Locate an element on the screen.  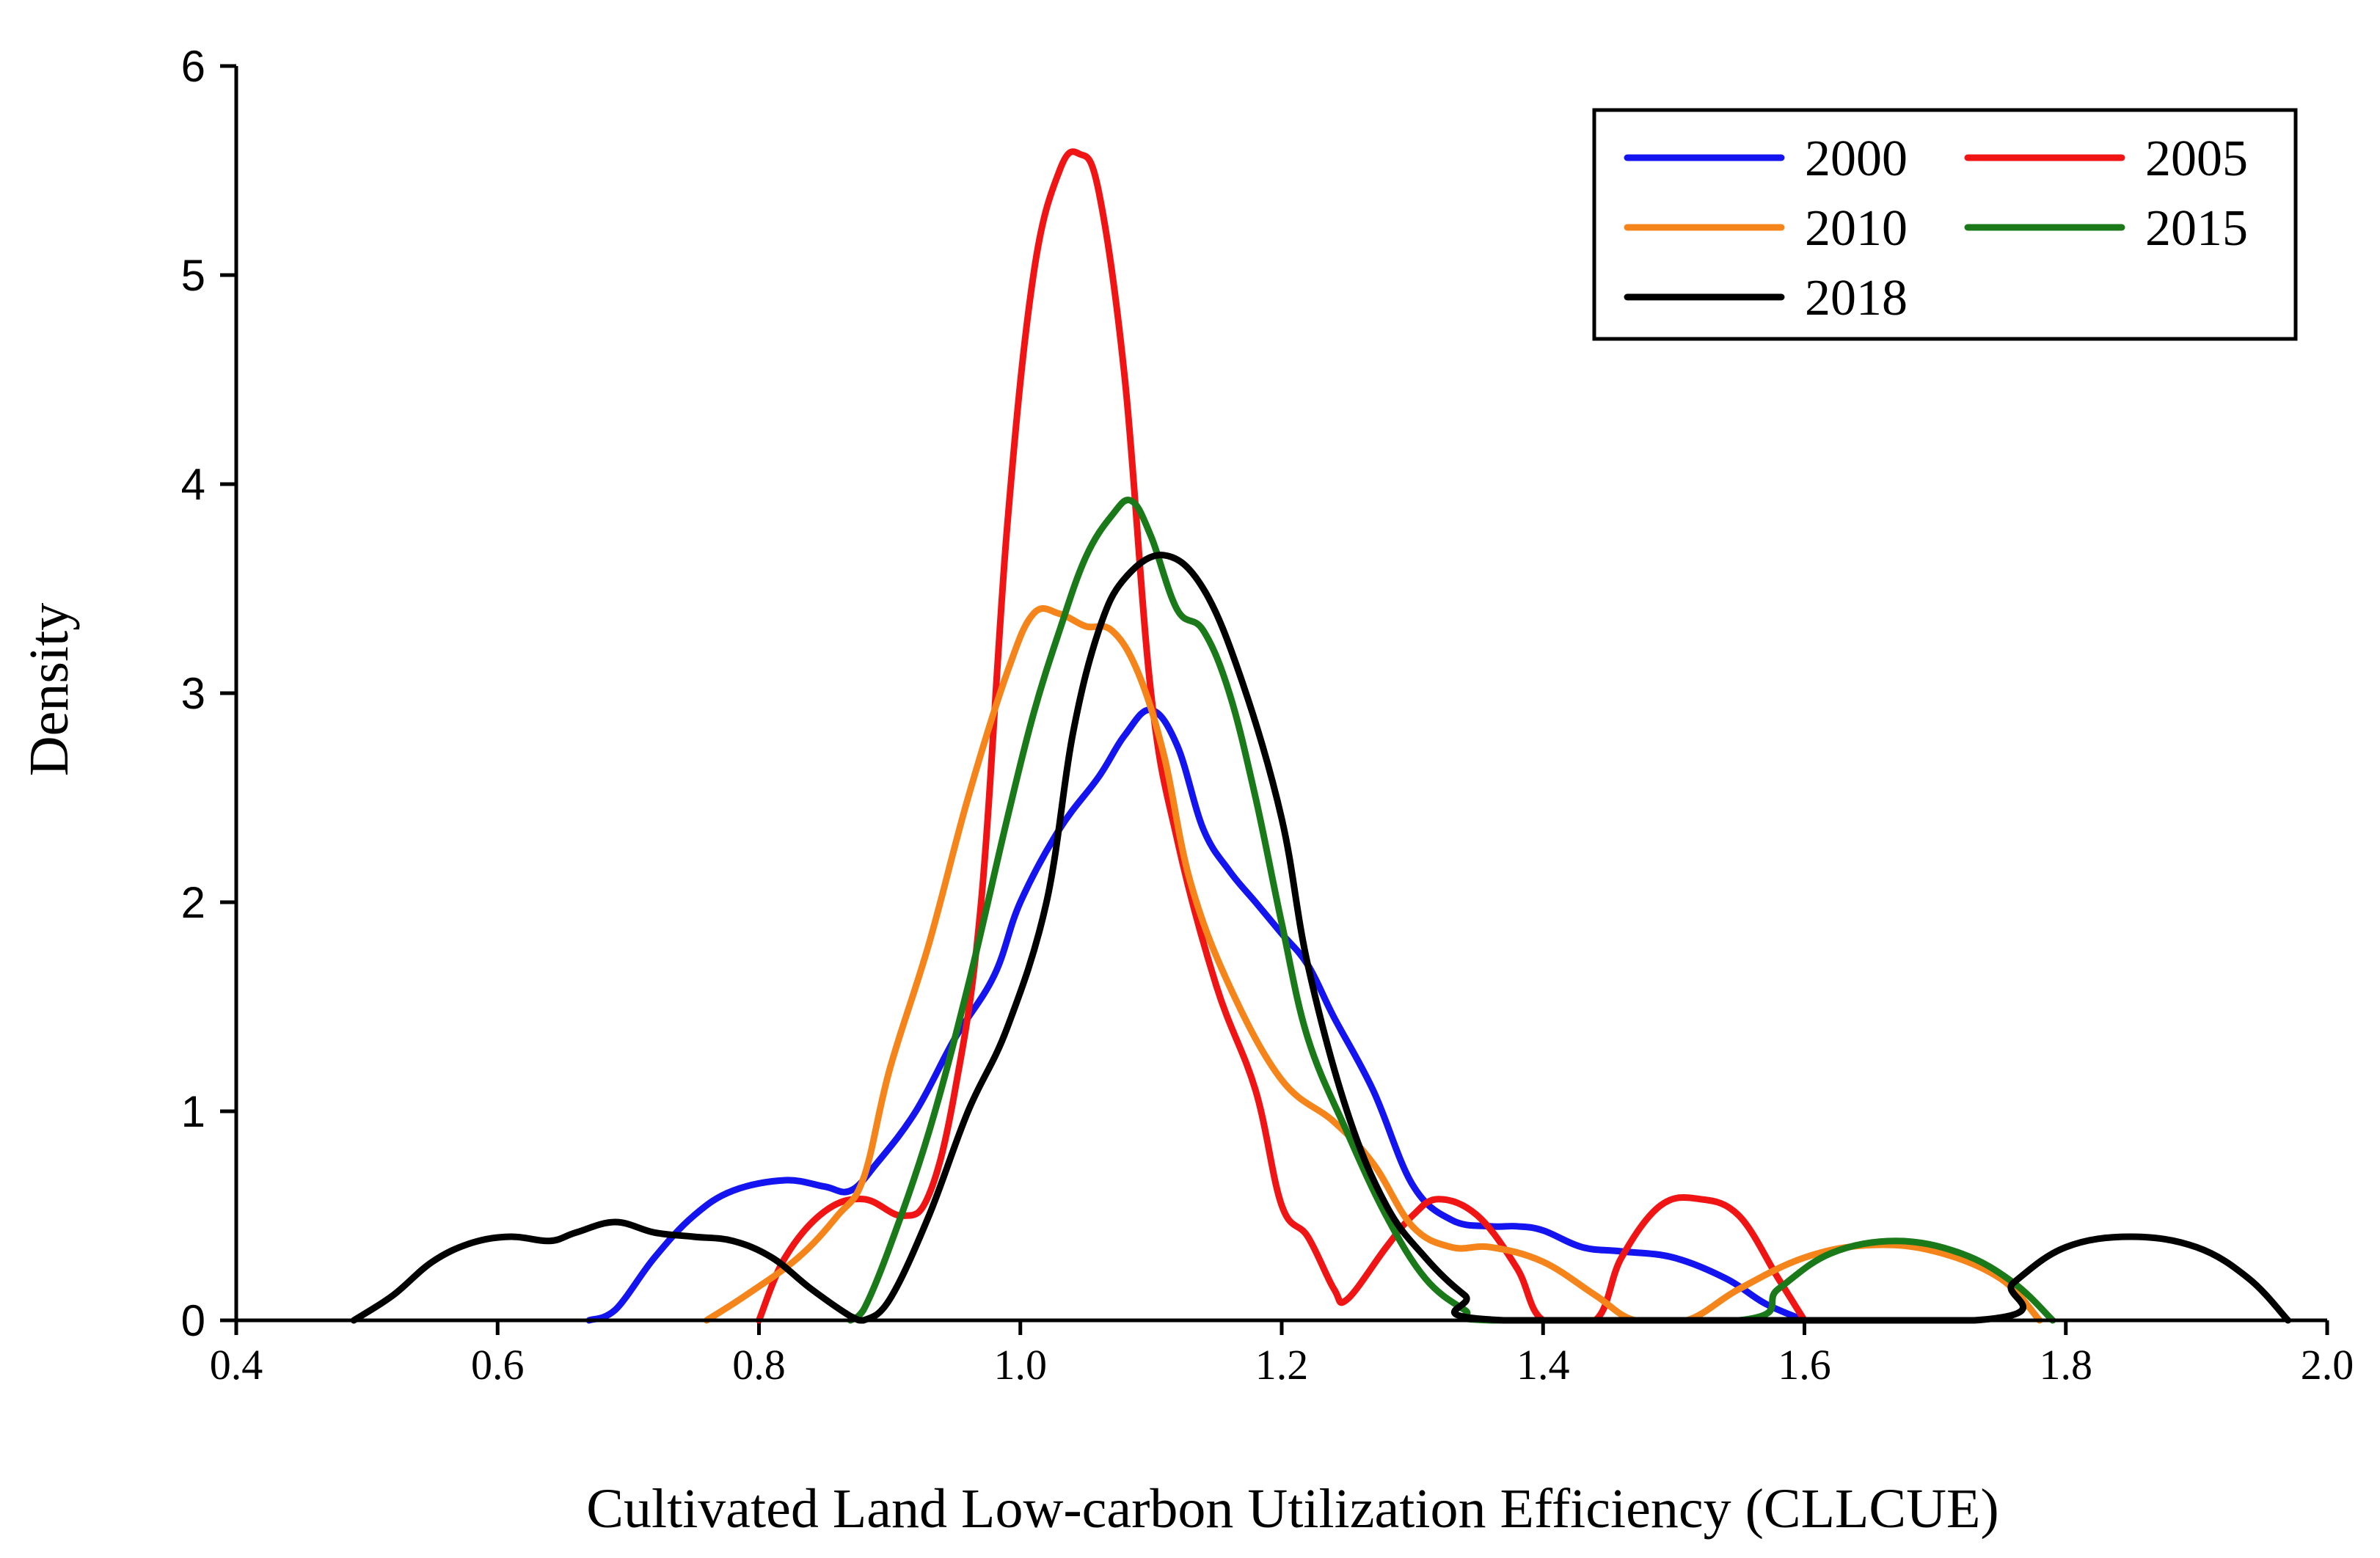
legend-label-2005: 2005 is located at coordinates (2196, 159).